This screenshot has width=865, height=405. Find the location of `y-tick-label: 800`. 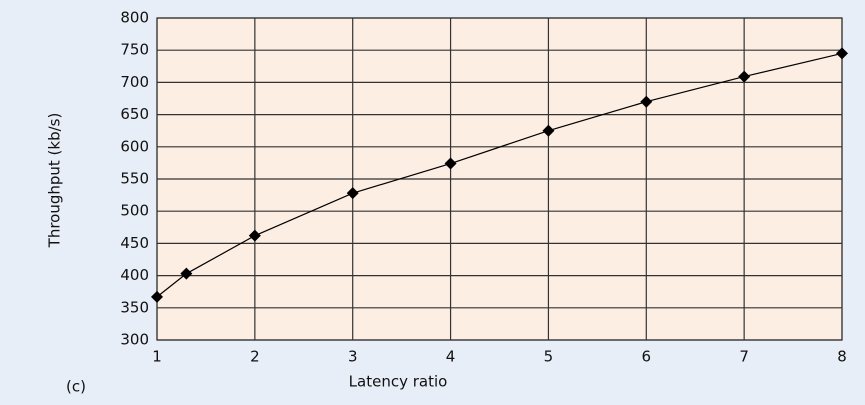

y-tick-label: 800 is located at coordinates (134, 18).